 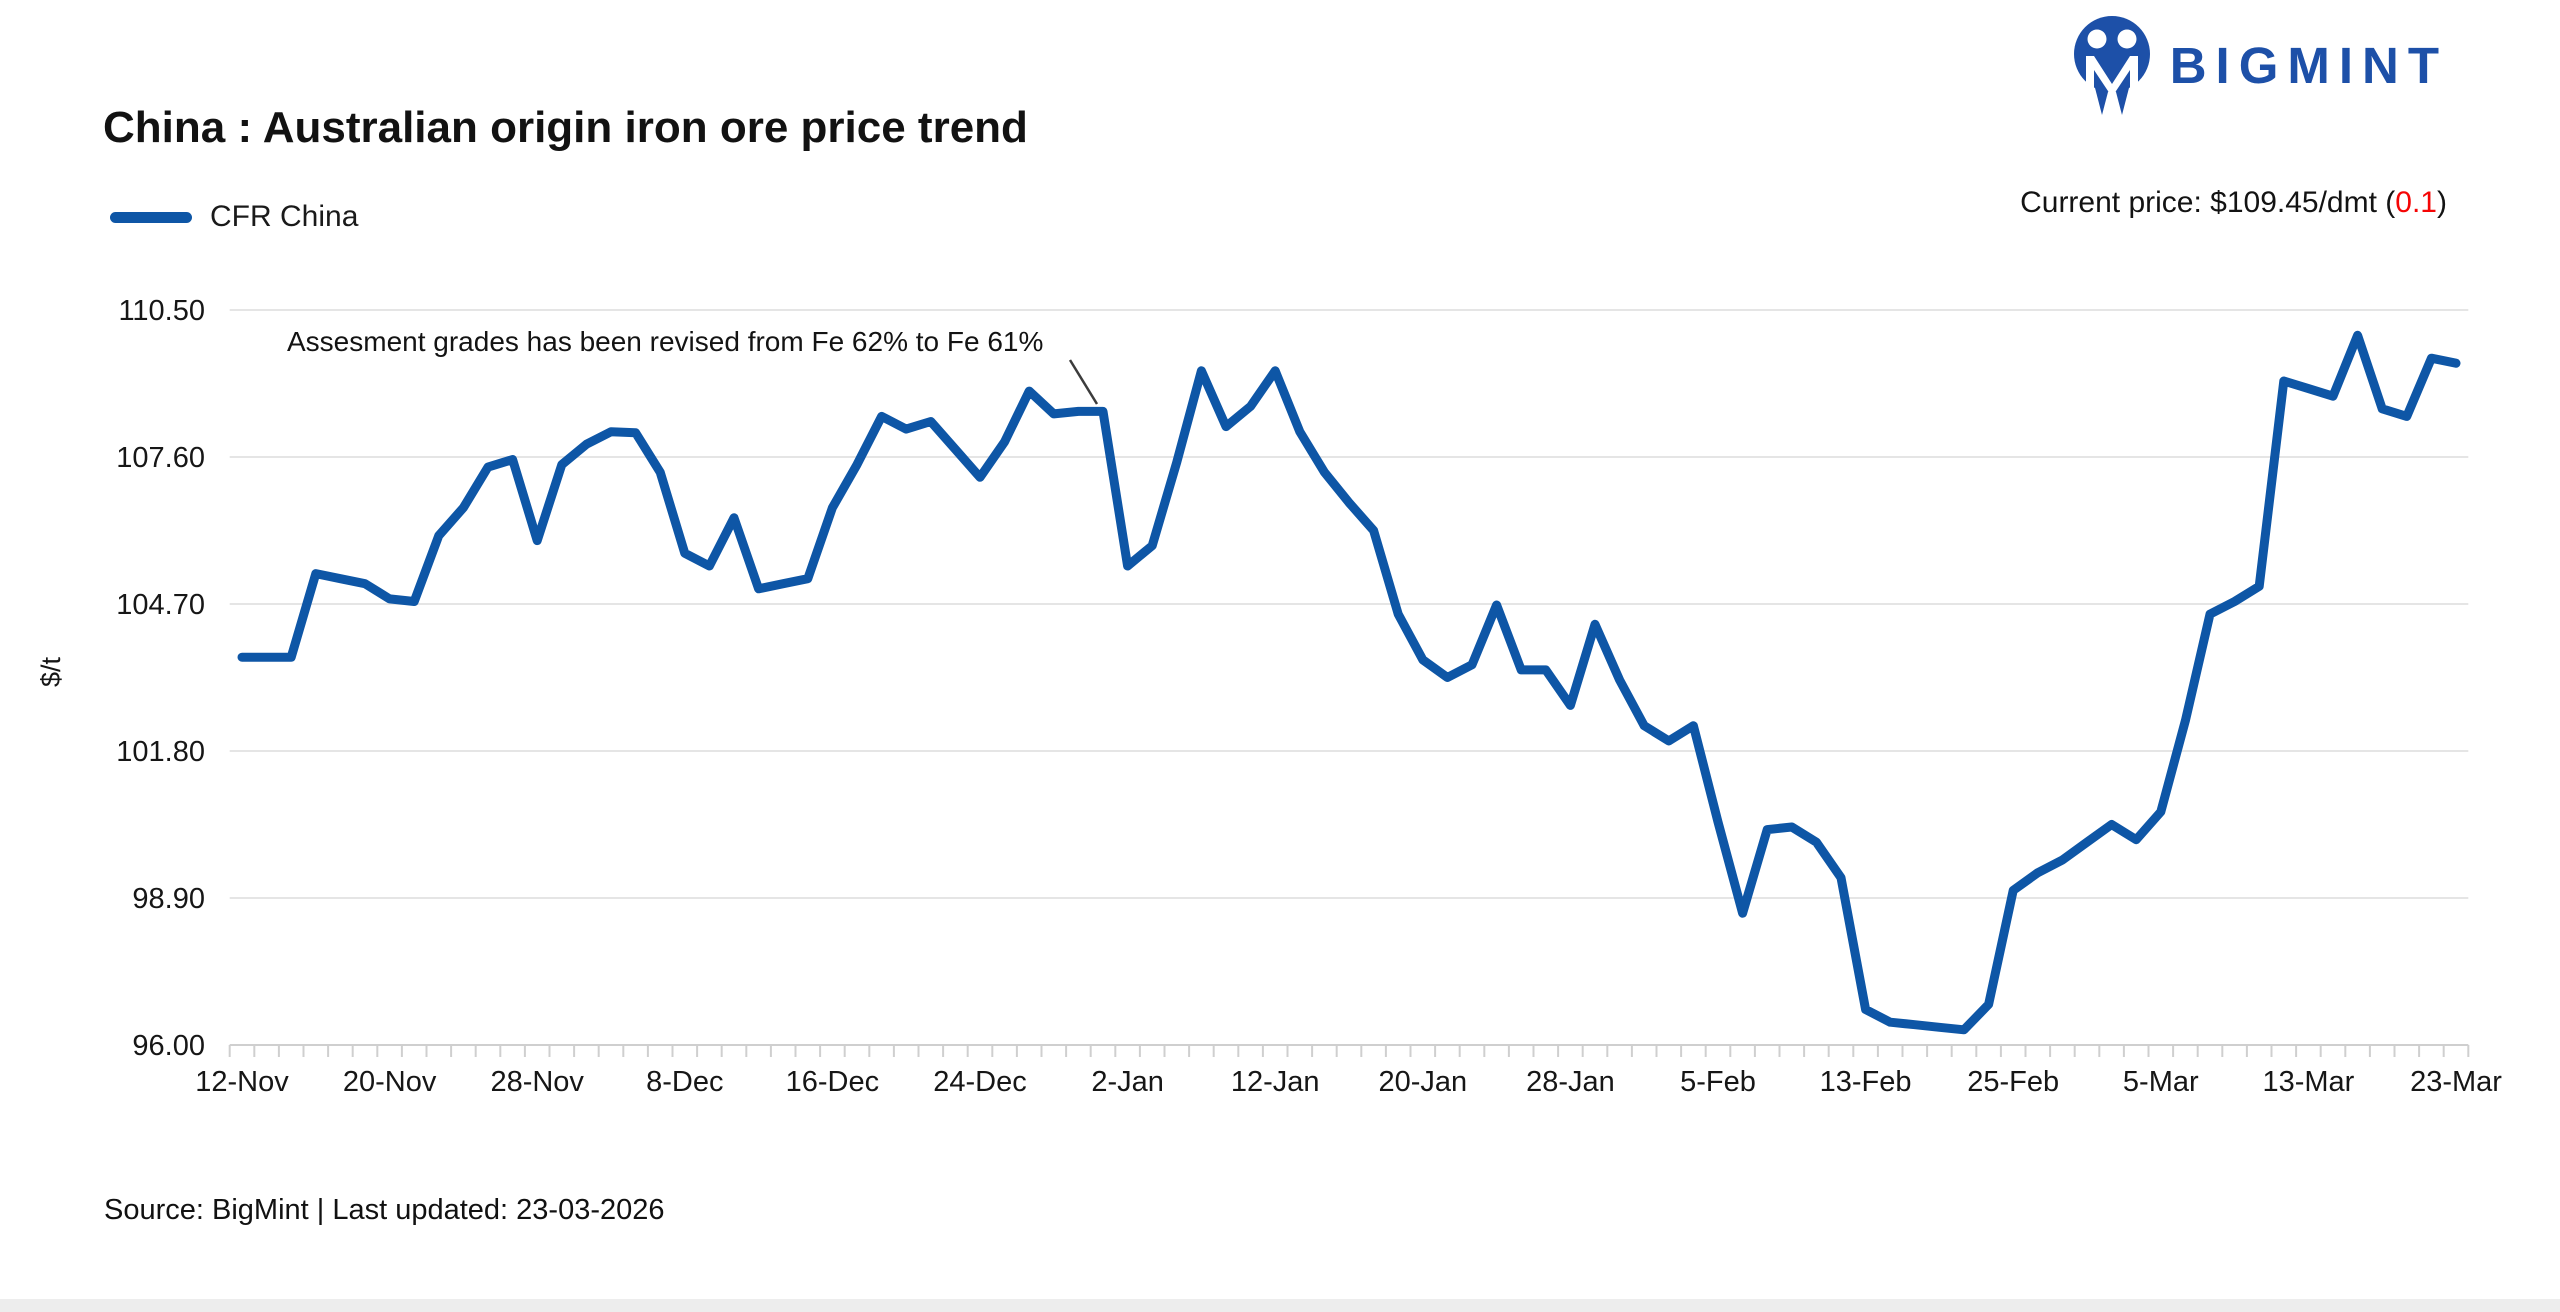 I want to click on bigmint-logo-icon, so click(x=2111, y=65).